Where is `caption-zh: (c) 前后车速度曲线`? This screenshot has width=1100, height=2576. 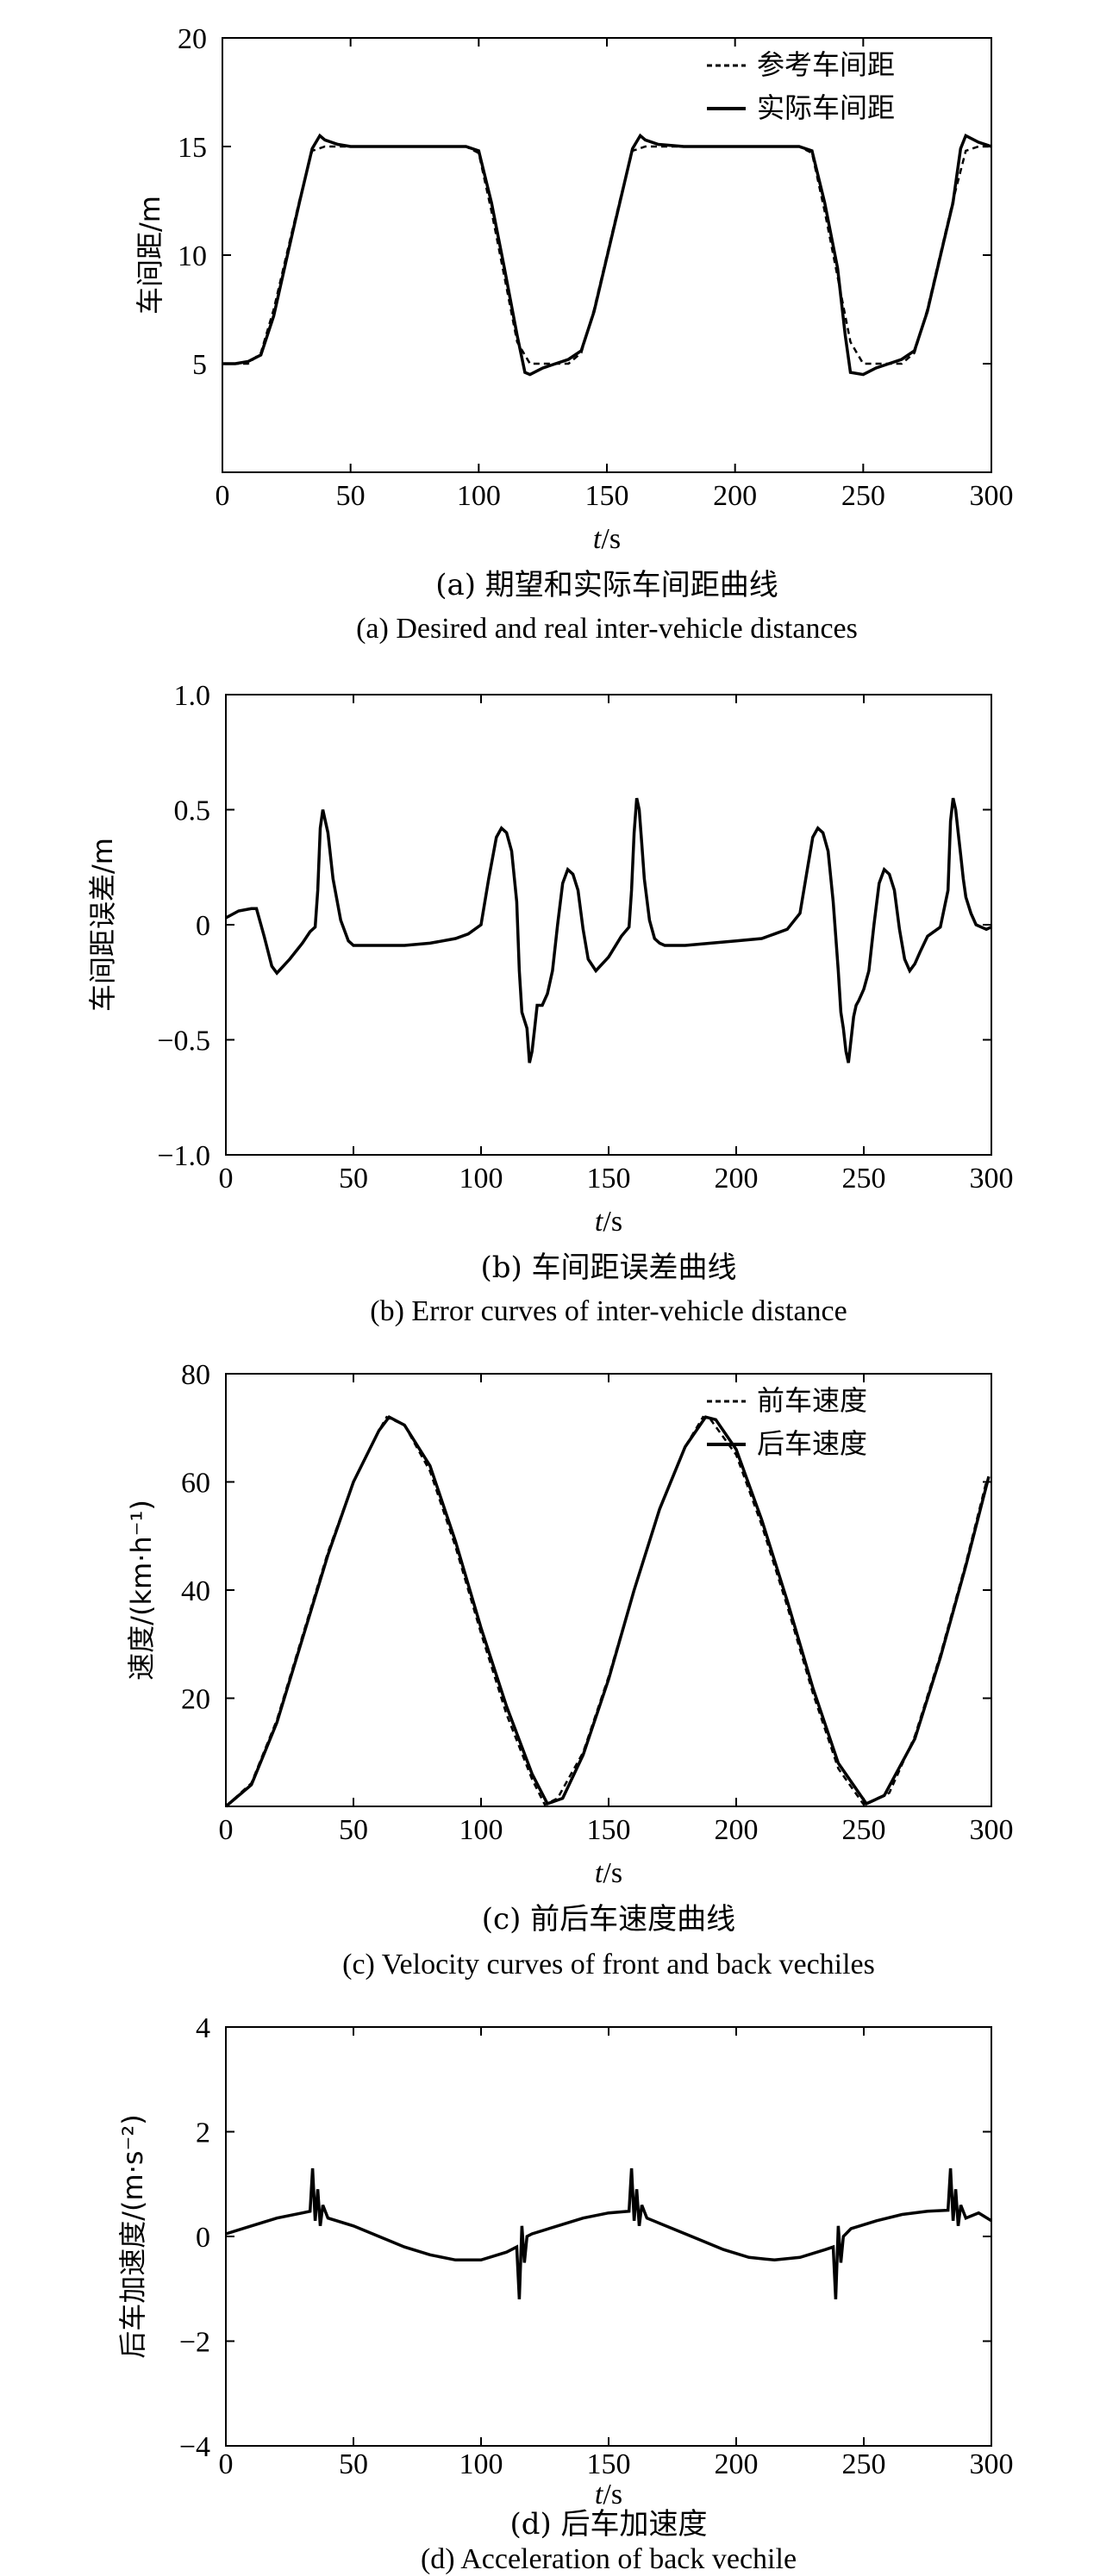
caption-zh: (c) 前后车速度曲线 is located at coordinates (608, 1919).